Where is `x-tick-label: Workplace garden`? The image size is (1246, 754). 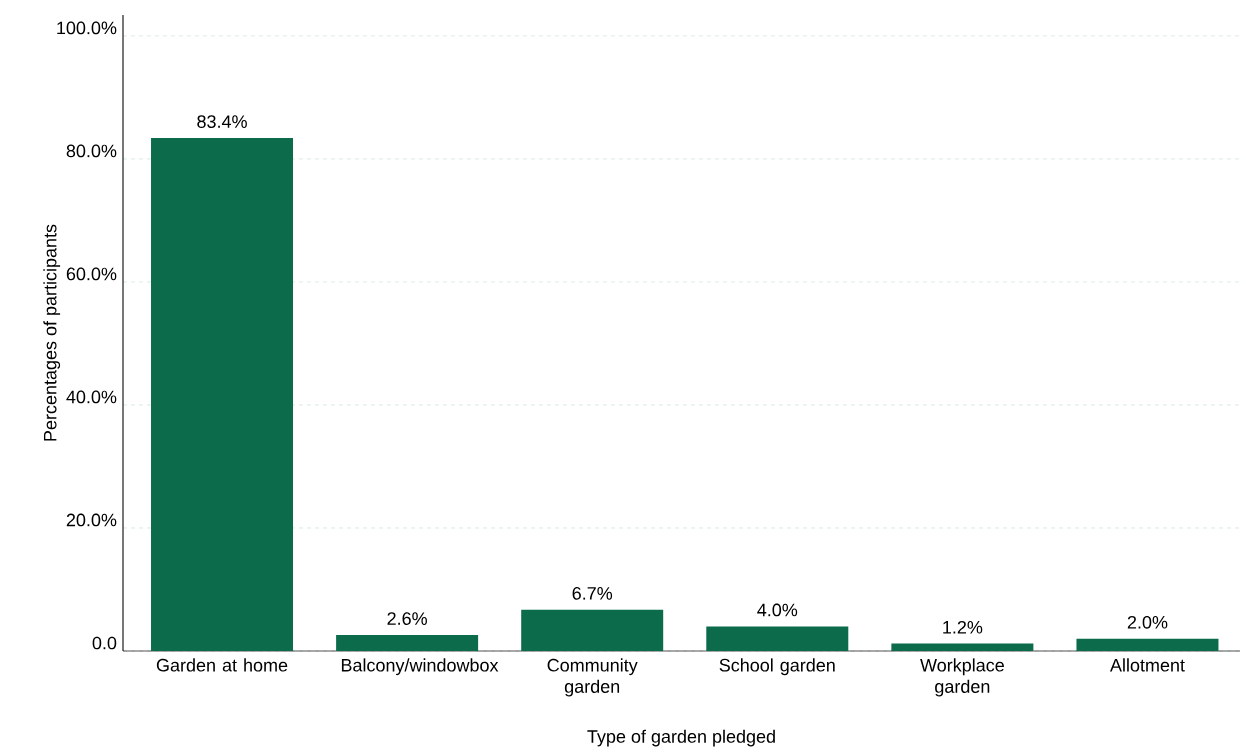
x-tick-label: Workplace garden is located at coordinates (962, 677).